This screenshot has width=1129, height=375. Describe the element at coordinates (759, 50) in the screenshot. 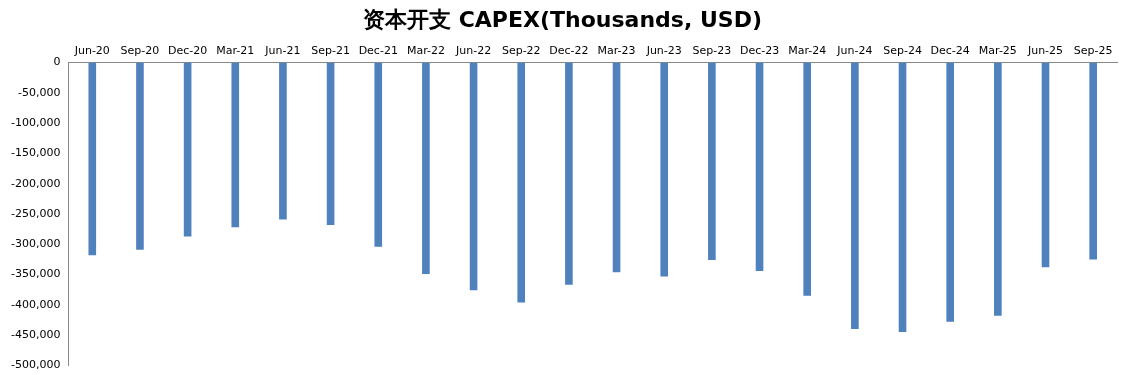

I see `x-tick-label: Dec-23` at that location.